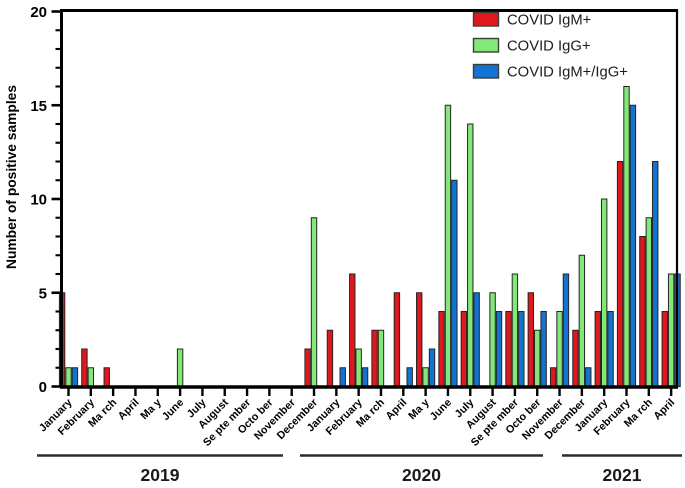 This screenshot has height=488, width=685. Describe the element at coordinates (549, 21) in the screenshot. I see `legend-label: COVID IgM+` at that location.